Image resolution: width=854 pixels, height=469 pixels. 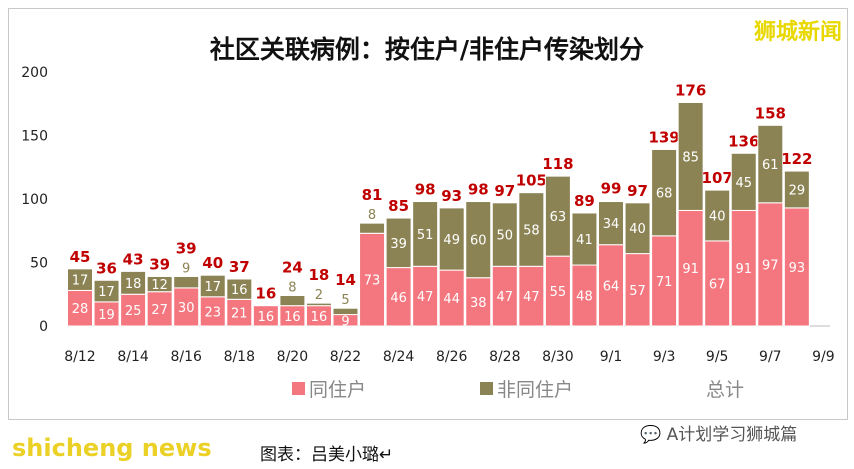 What do you see at coordinates (504, 357) in the screenshot?
I see `x-tick-label: 8/28` at bounding box center [504, 357].